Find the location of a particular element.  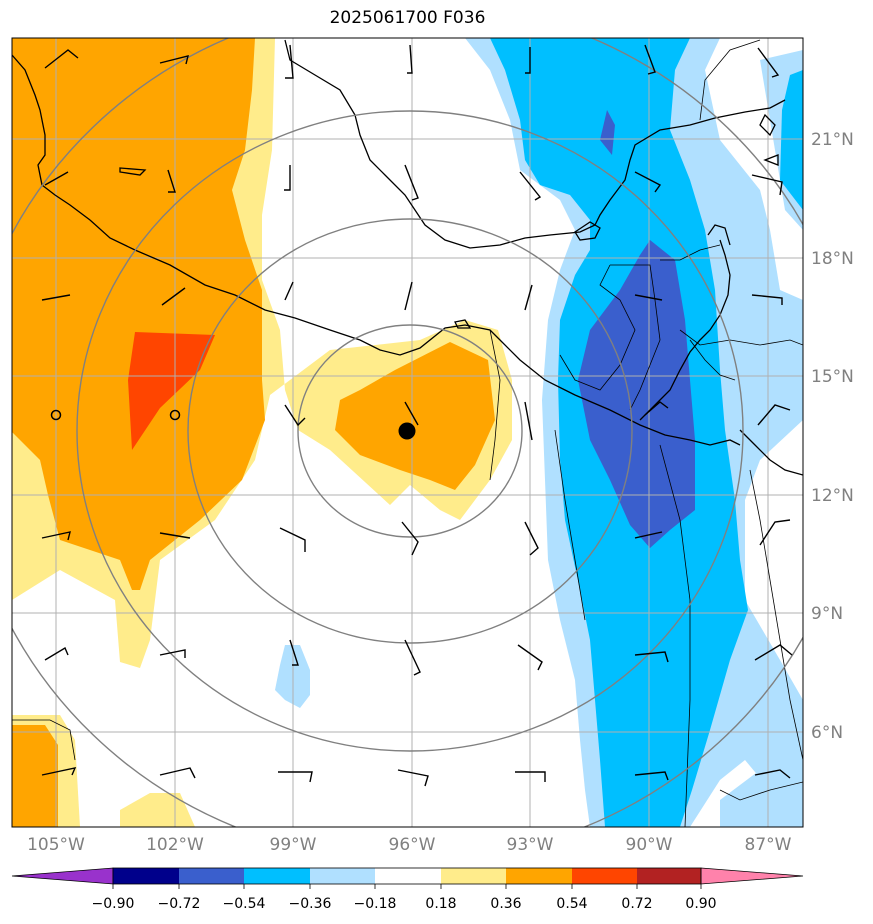

lon-label: 93°W is located at coordinates (530, 845).